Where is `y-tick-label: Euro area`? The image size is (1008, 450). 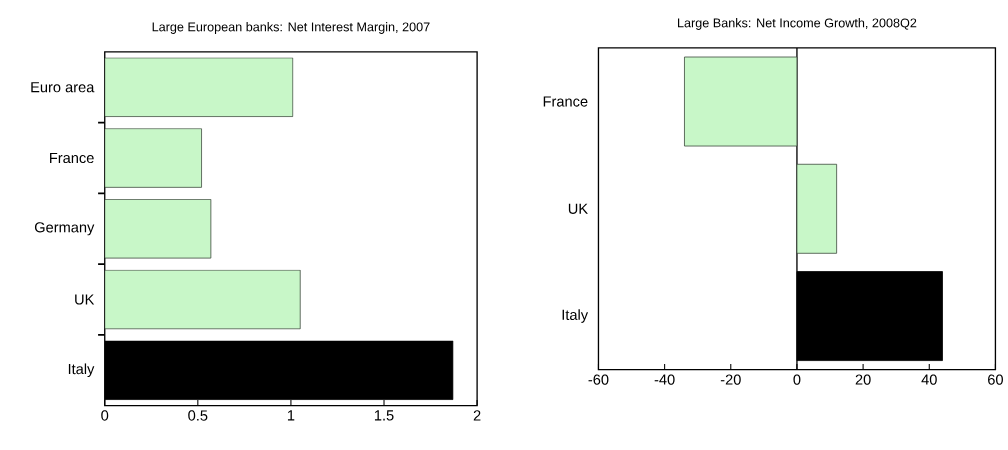
y-tick-label: Euro area is located at coordinates (63, 87).